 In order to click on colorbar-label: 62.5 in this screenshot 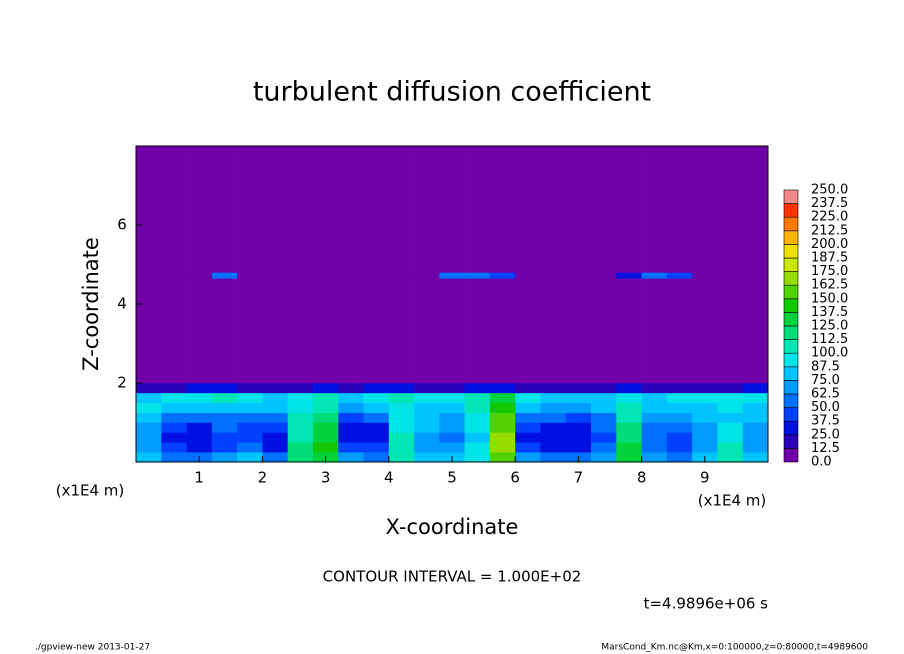, I will do `click(825, 394)`.